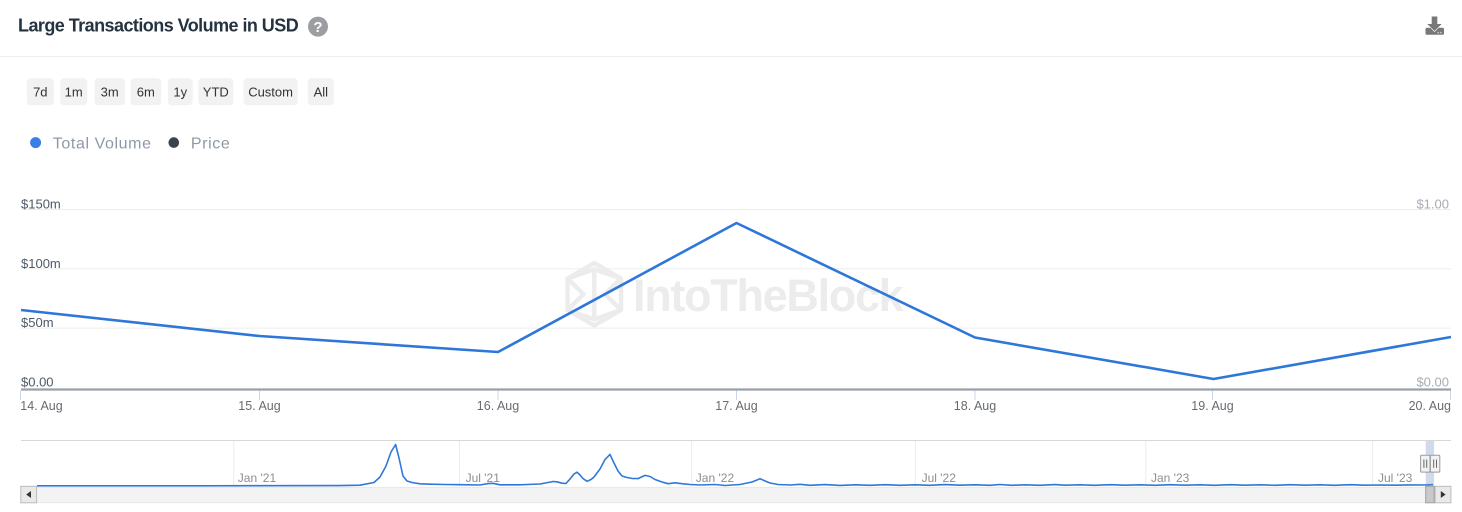 This screenshot has height=512, width=1462. What do you see at coordinates (270, 91) in the screenshot?
I see `svg-text: Custom` at bounding box center [270, 91].